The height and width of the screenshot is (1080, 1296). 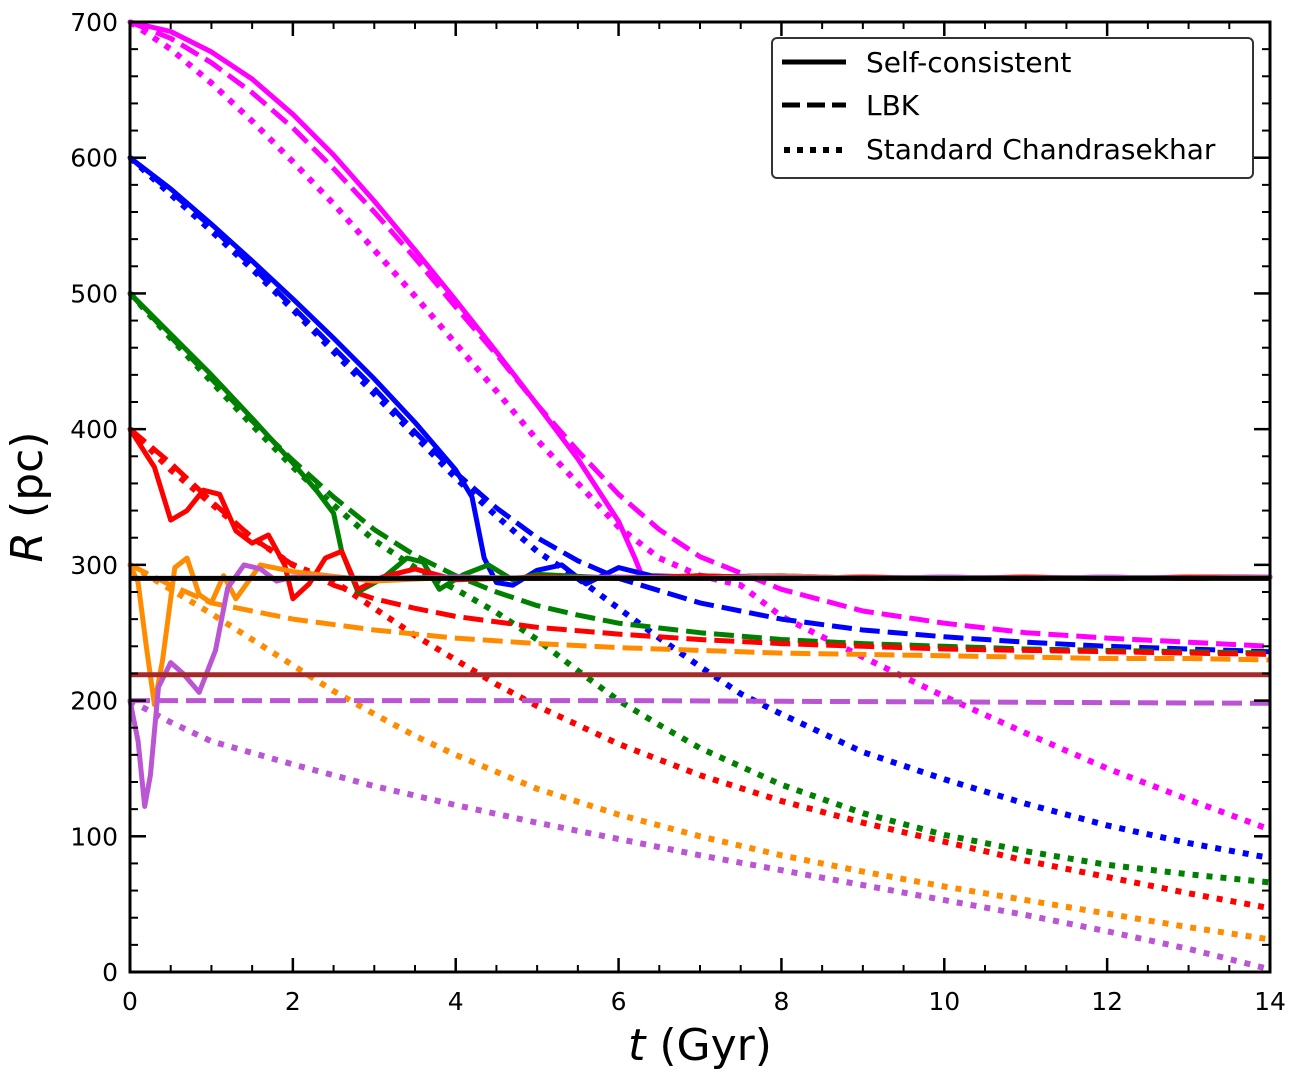 I want to click on x-axis-var: t, so click(x=637, y=1045).